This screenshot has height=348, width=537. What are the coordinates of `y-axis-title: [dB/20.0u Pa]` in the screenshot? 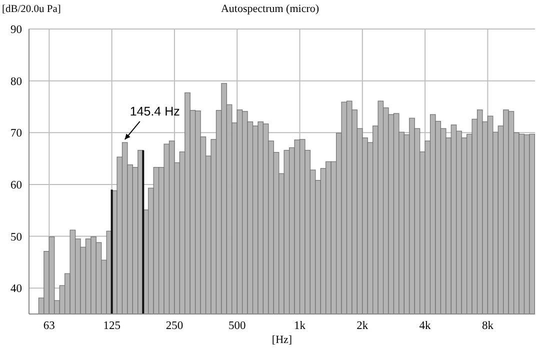 It's located at (31, 9).